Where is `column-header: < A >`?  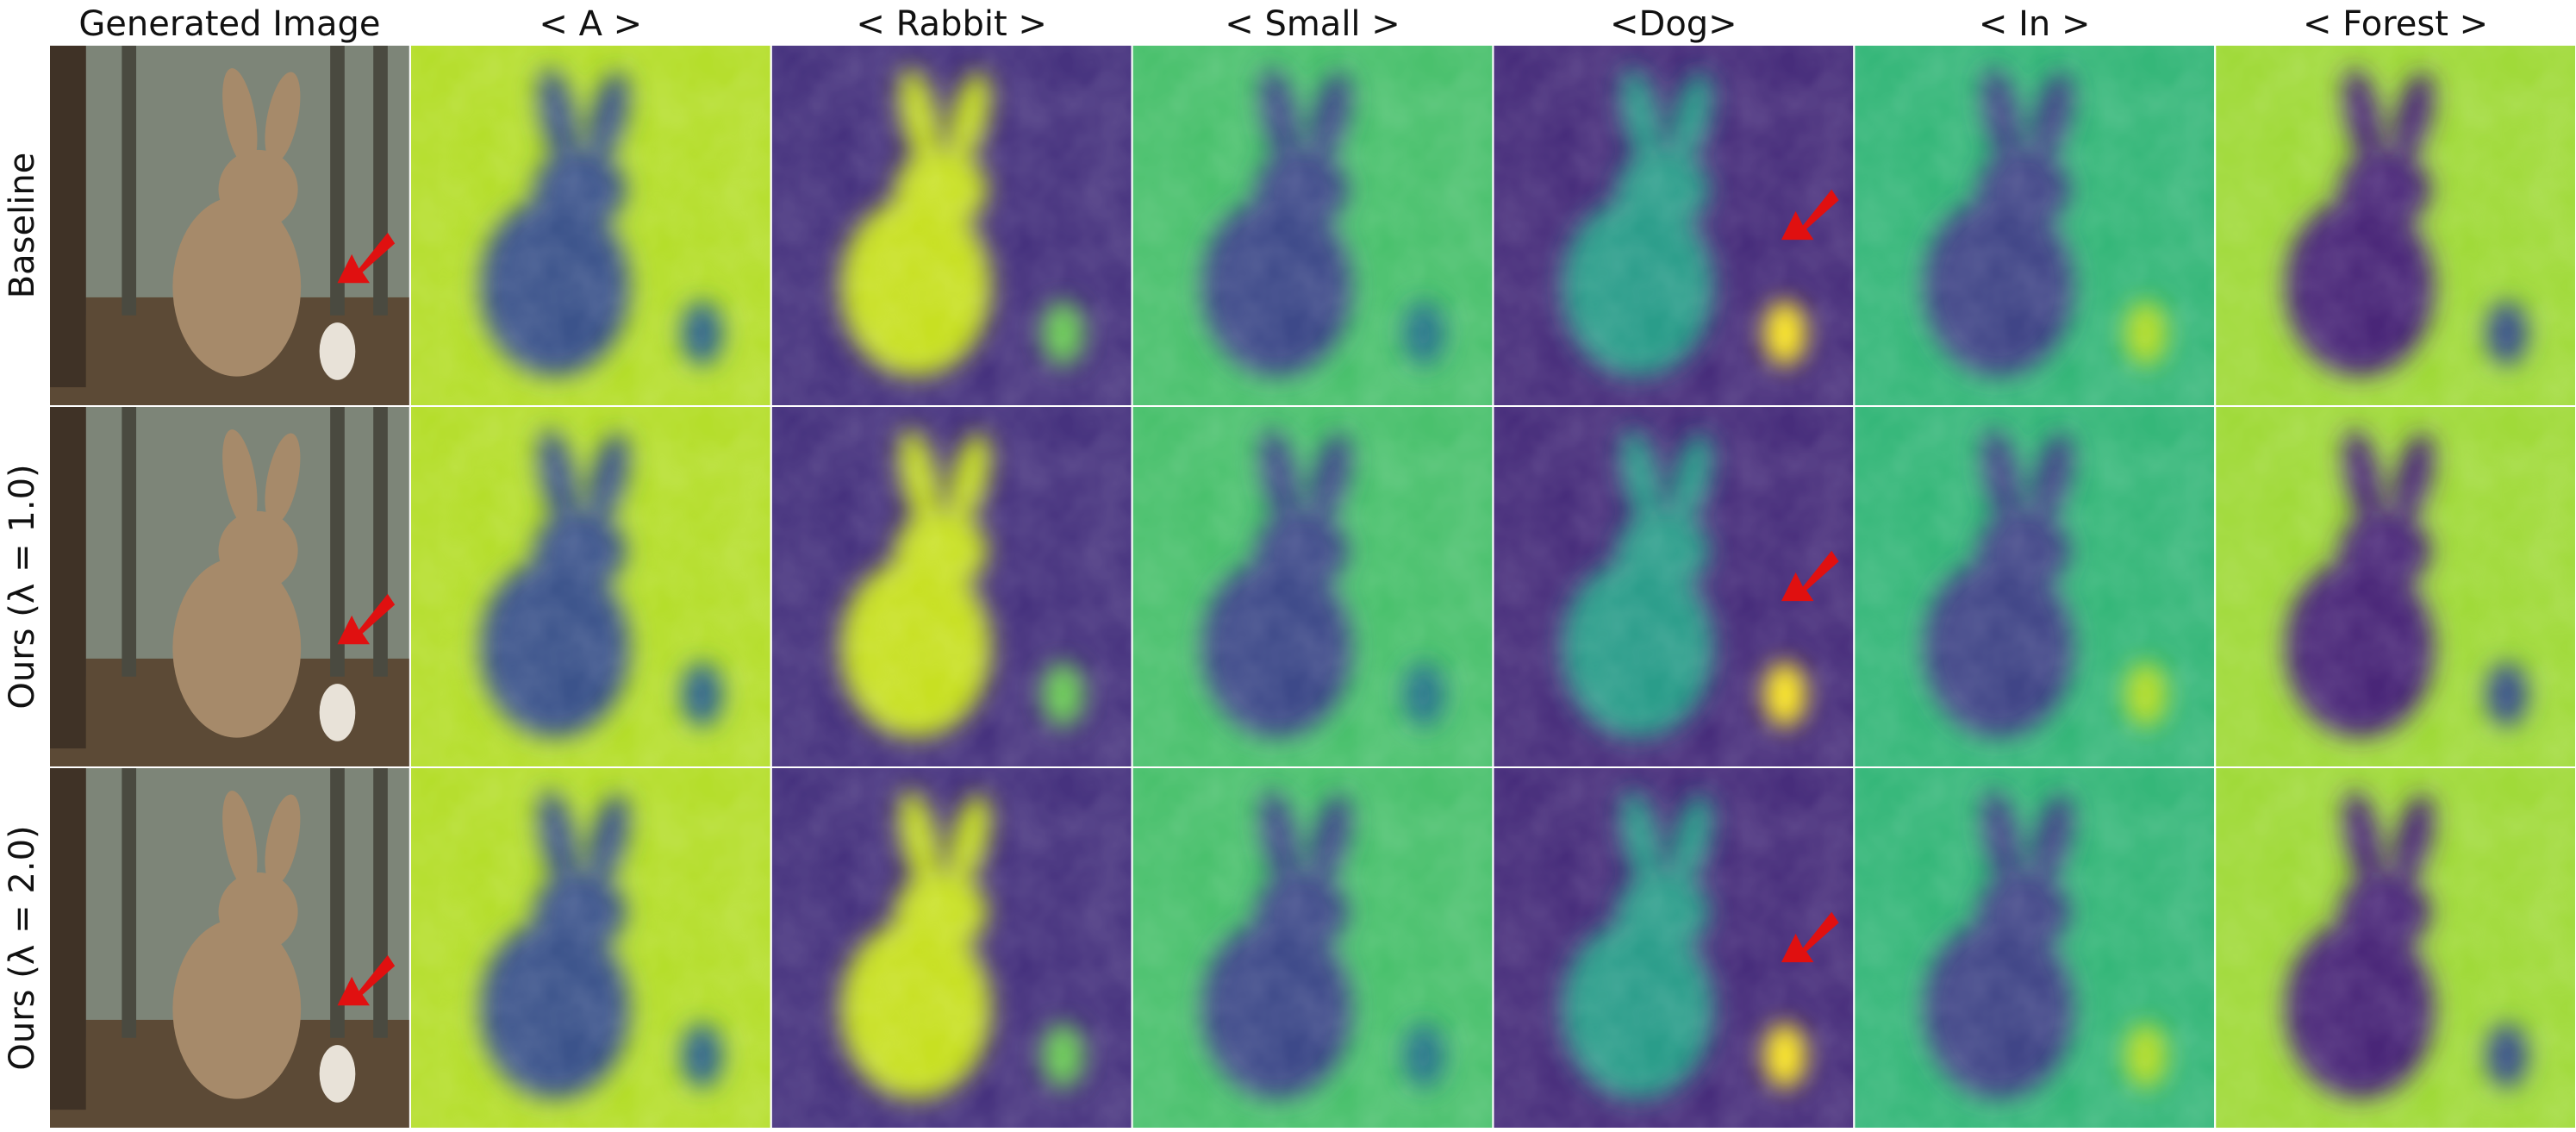
column-header: < A > is located at coordinates (590, 24).